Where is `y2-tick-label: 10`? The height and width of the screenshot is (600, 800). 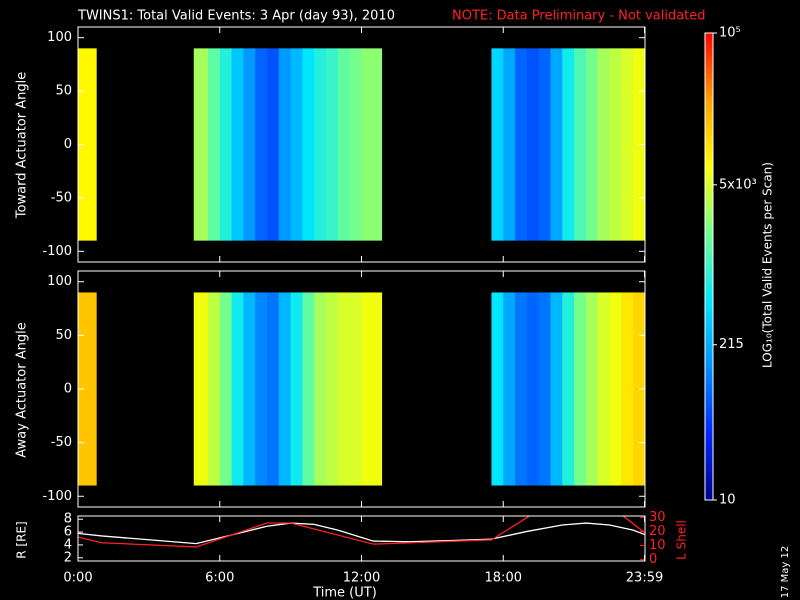 y2-tick-label: 10 is located at coordinates (657, 545).